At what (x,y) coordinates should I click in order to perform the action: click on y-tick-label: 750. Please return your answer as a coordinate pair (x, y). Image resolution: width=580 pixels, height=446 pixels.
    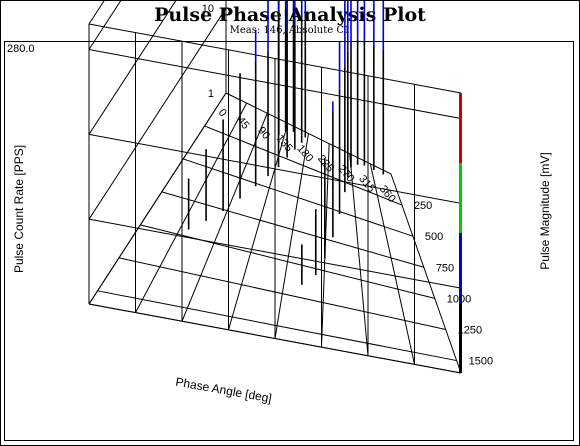
    Looking at the image, I should click on (445, 268).